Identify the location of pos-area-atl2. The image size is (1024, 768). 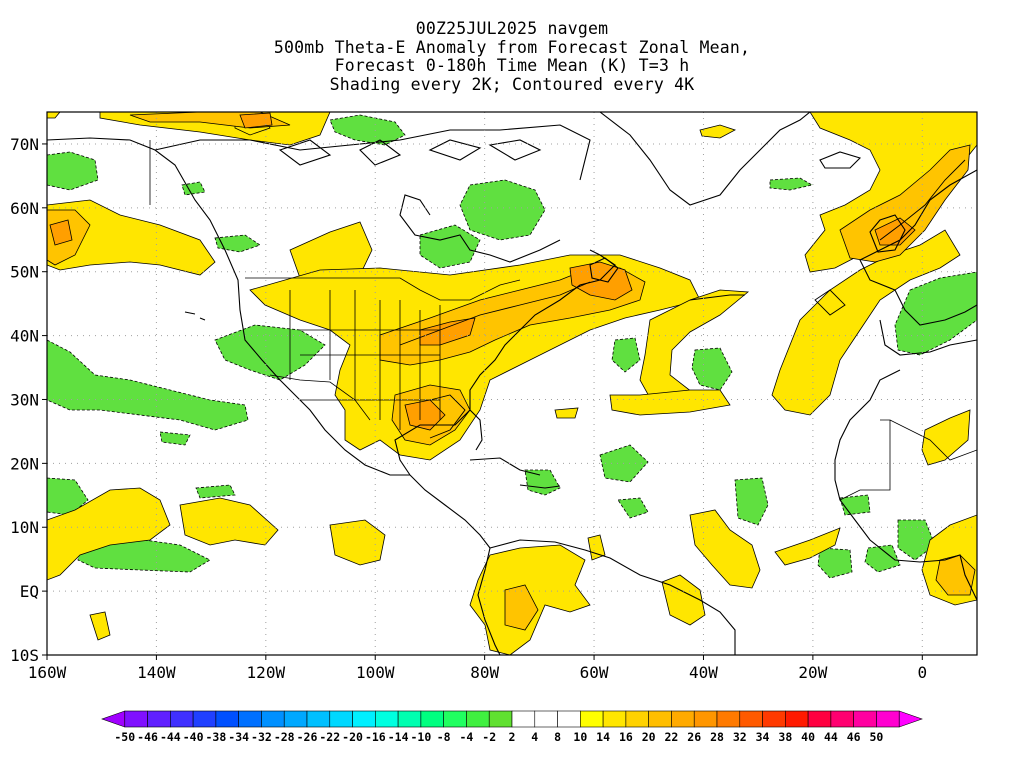
(670, 402).